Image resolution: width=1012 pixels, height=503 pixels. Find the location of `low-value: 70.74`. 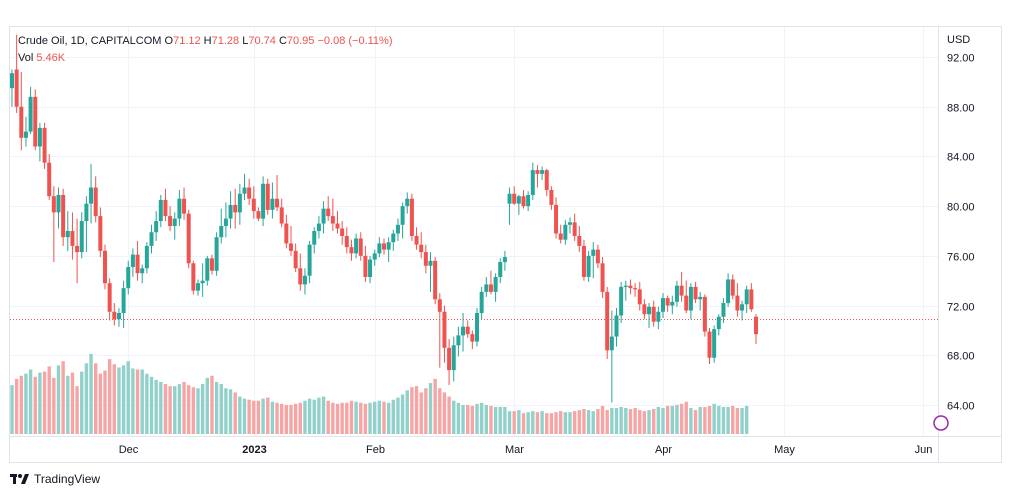

low-value: 70.74 is located at coordinates (262, 41).